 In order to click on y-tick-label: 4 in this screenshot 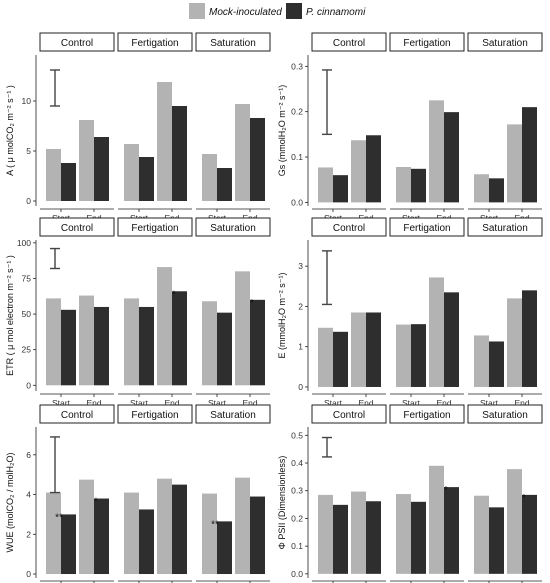, I will do `click(28, 495)`.